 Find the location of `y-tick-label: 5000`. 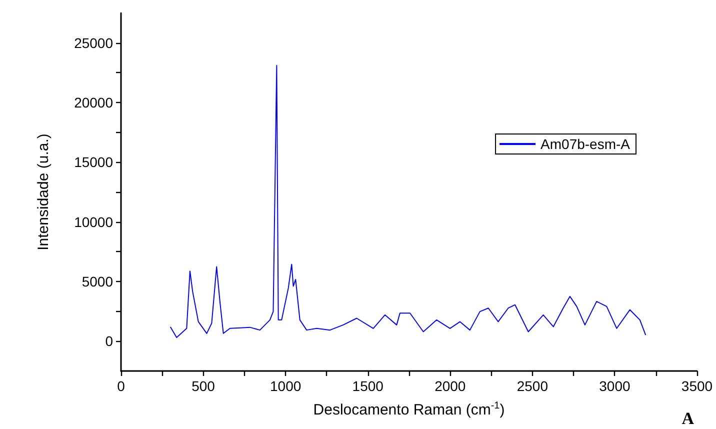

y-tick-label: 5000 is located at coordinates (98, 282).